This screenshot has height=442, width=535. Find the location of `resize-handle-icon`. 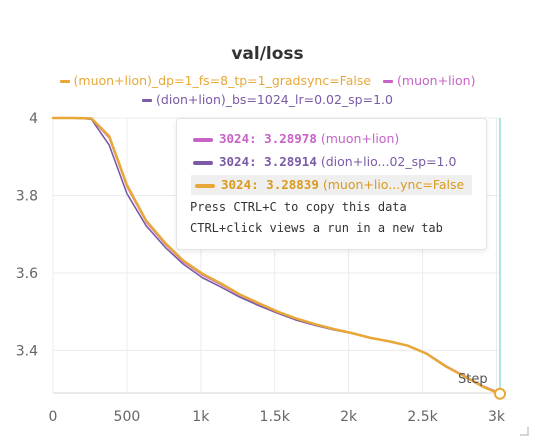

resize-handle-icon is located at coordinates (524, 431).